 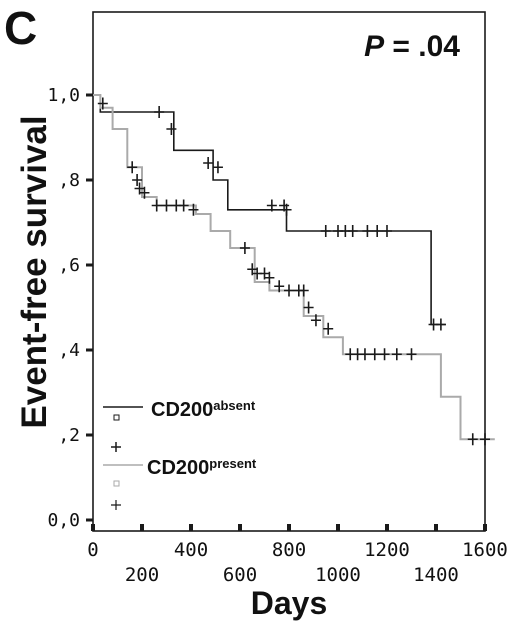 What do you see at coordinates (289, 550) in the screenshot?
I see `x-tick-label: 800` at bounding box center [289, 550].